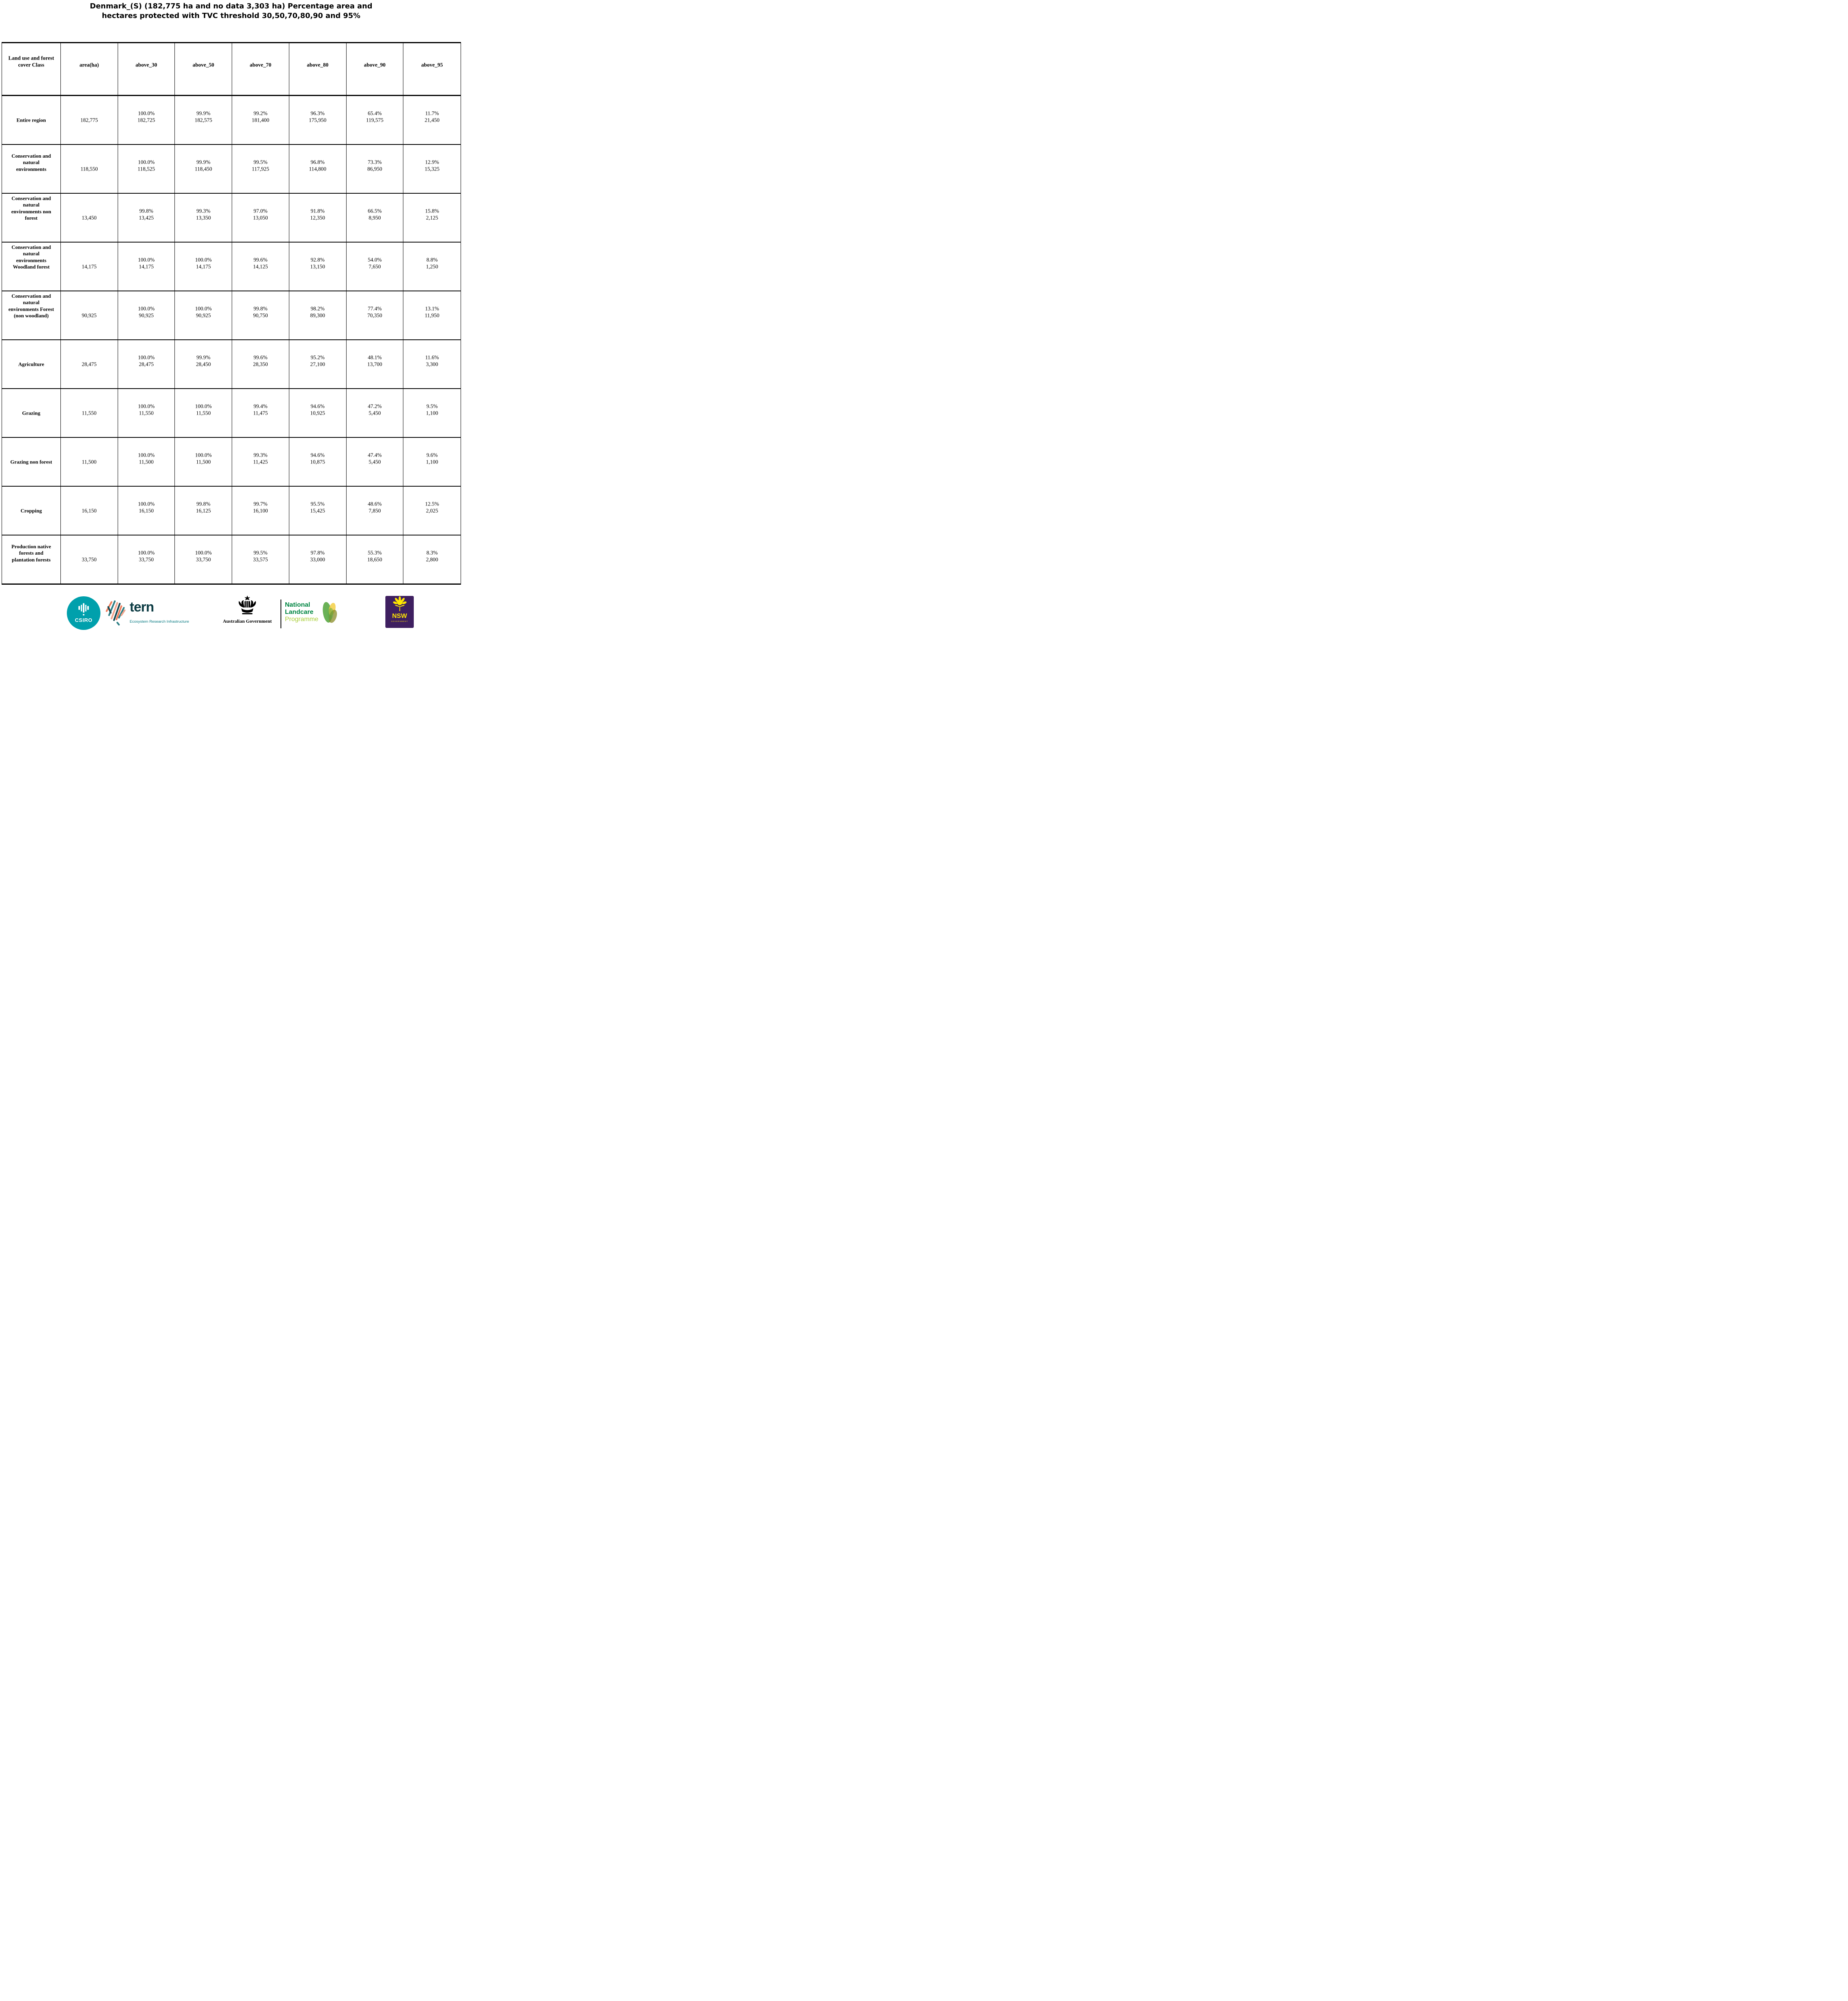  I want to click on hectares-value: 13,700, so click(374, 364).